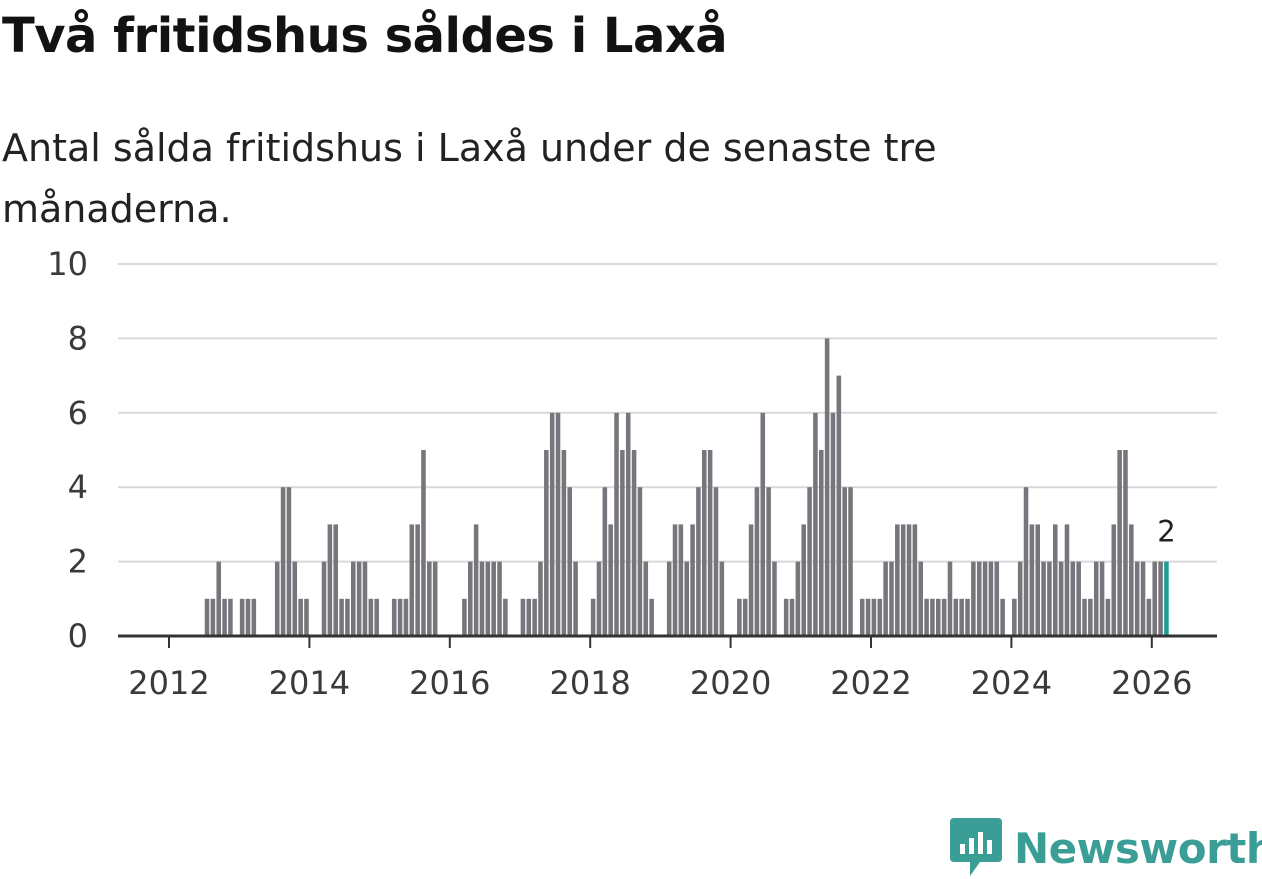 This screenshot has height=879, width=1262. I want to click on y-tick-label: 2, so click(78, 562).